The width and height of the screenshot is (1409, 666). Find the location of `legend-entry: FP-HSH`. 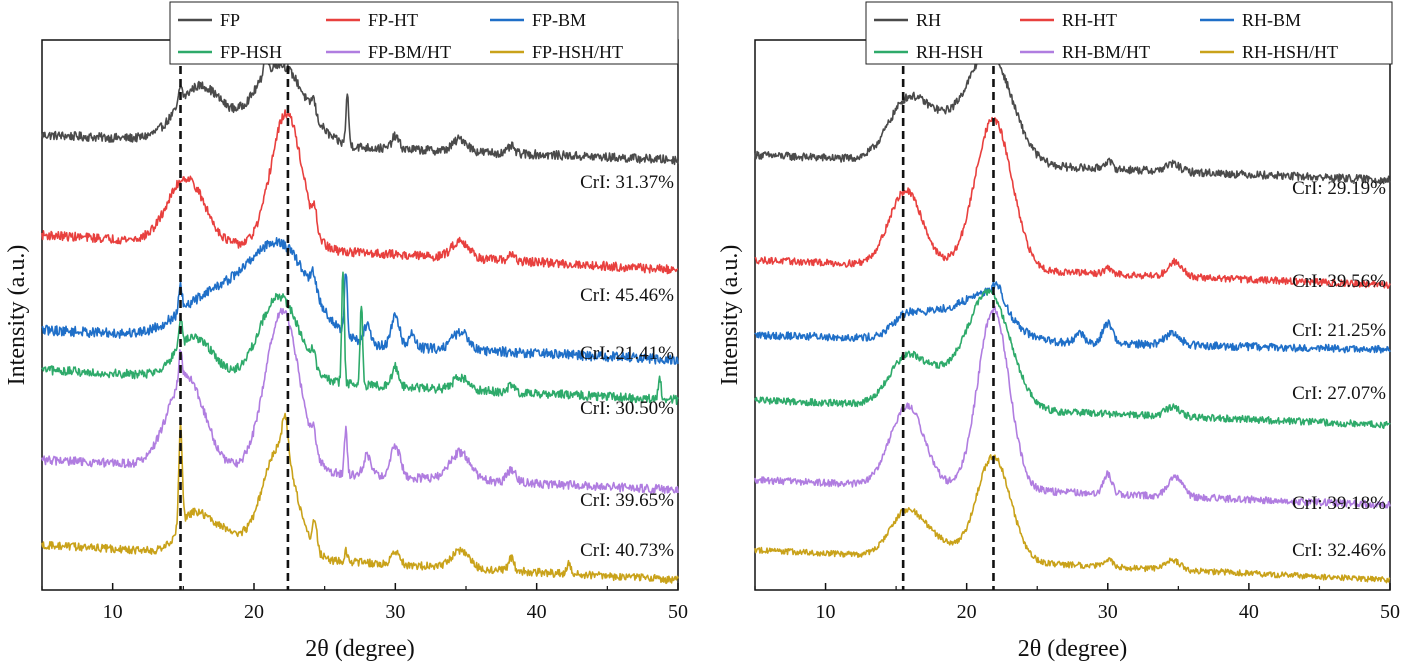

legend-entry: FP-HSH is located at coordinates (251, 52).